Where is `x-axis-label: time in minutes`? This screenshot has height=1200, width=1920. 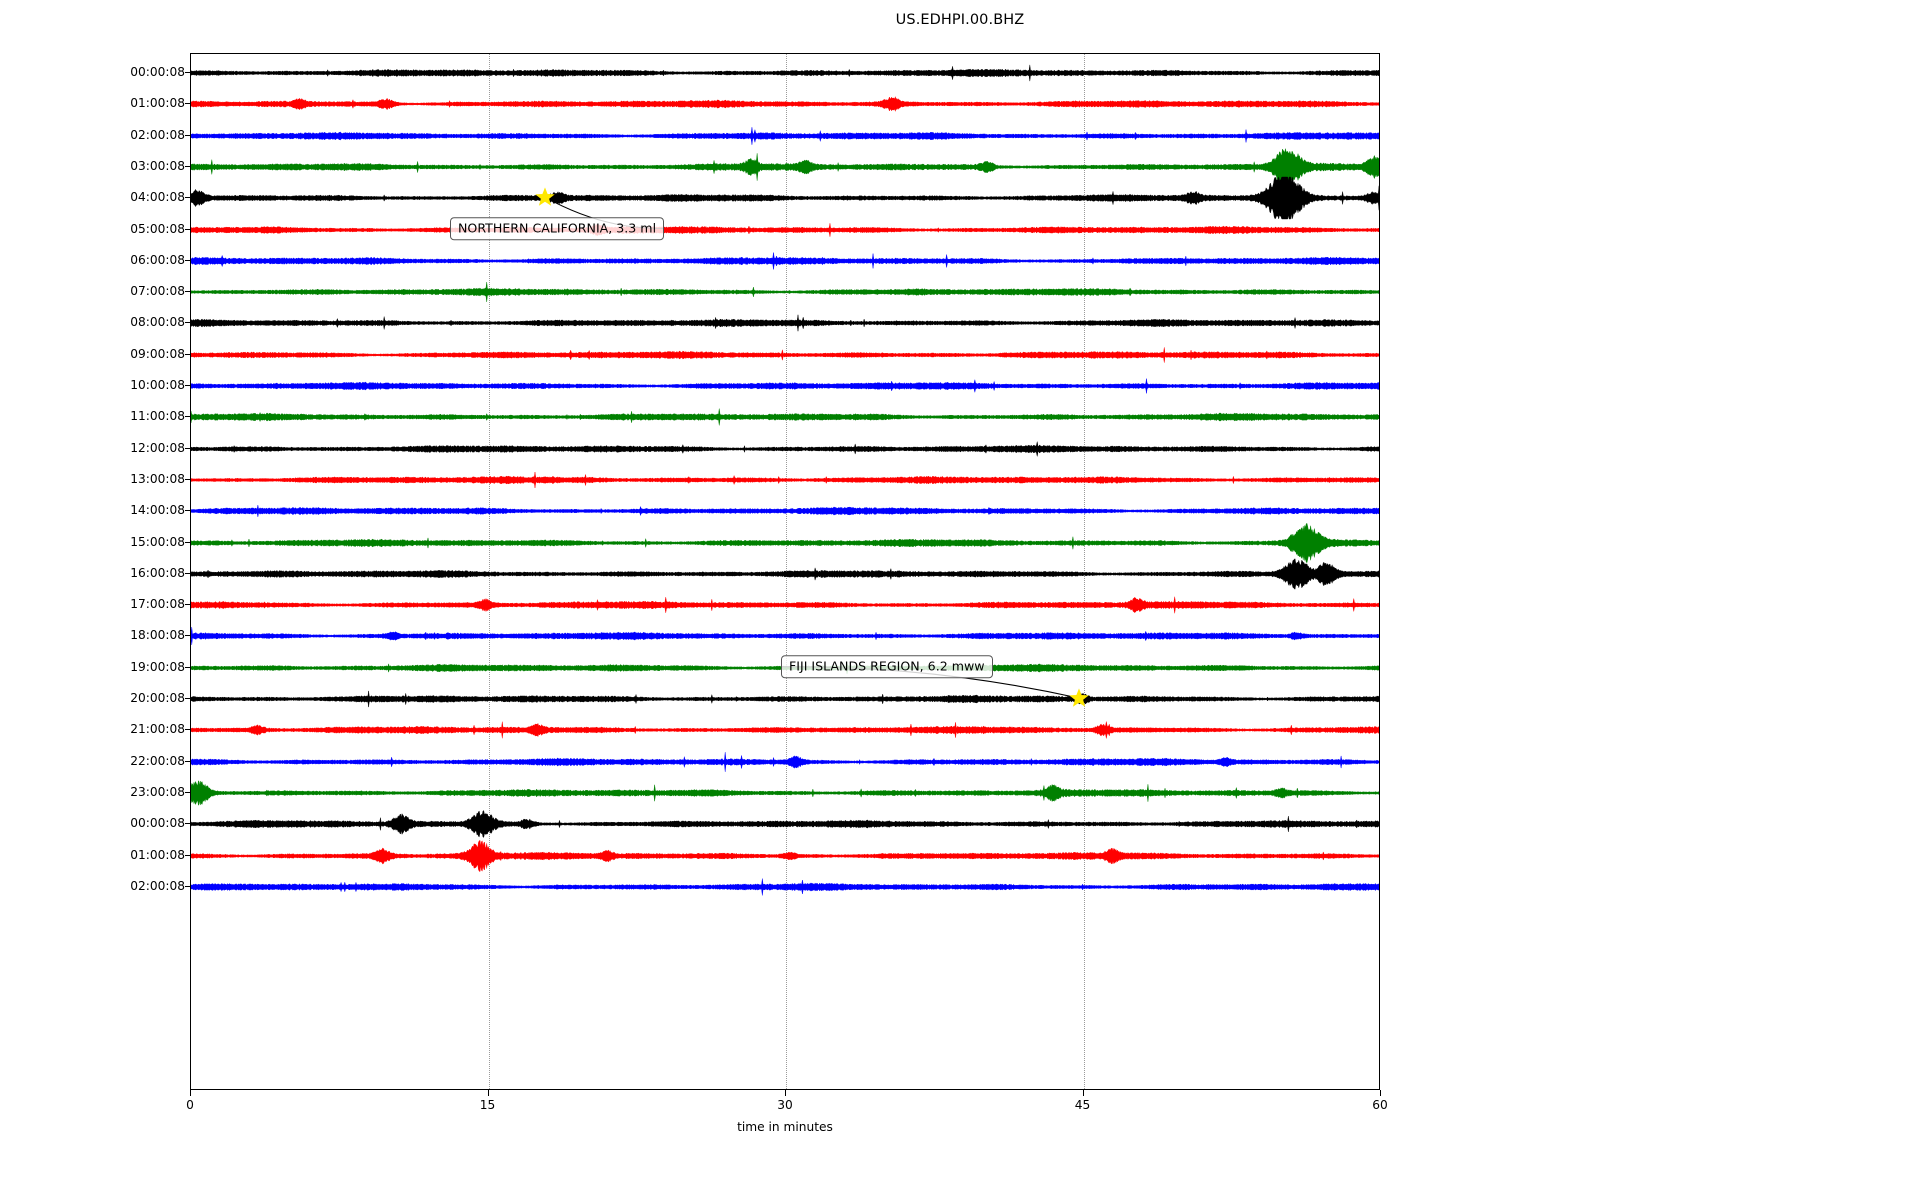 x-axis-label: time in minutes is located at coordinates (785, 1127).